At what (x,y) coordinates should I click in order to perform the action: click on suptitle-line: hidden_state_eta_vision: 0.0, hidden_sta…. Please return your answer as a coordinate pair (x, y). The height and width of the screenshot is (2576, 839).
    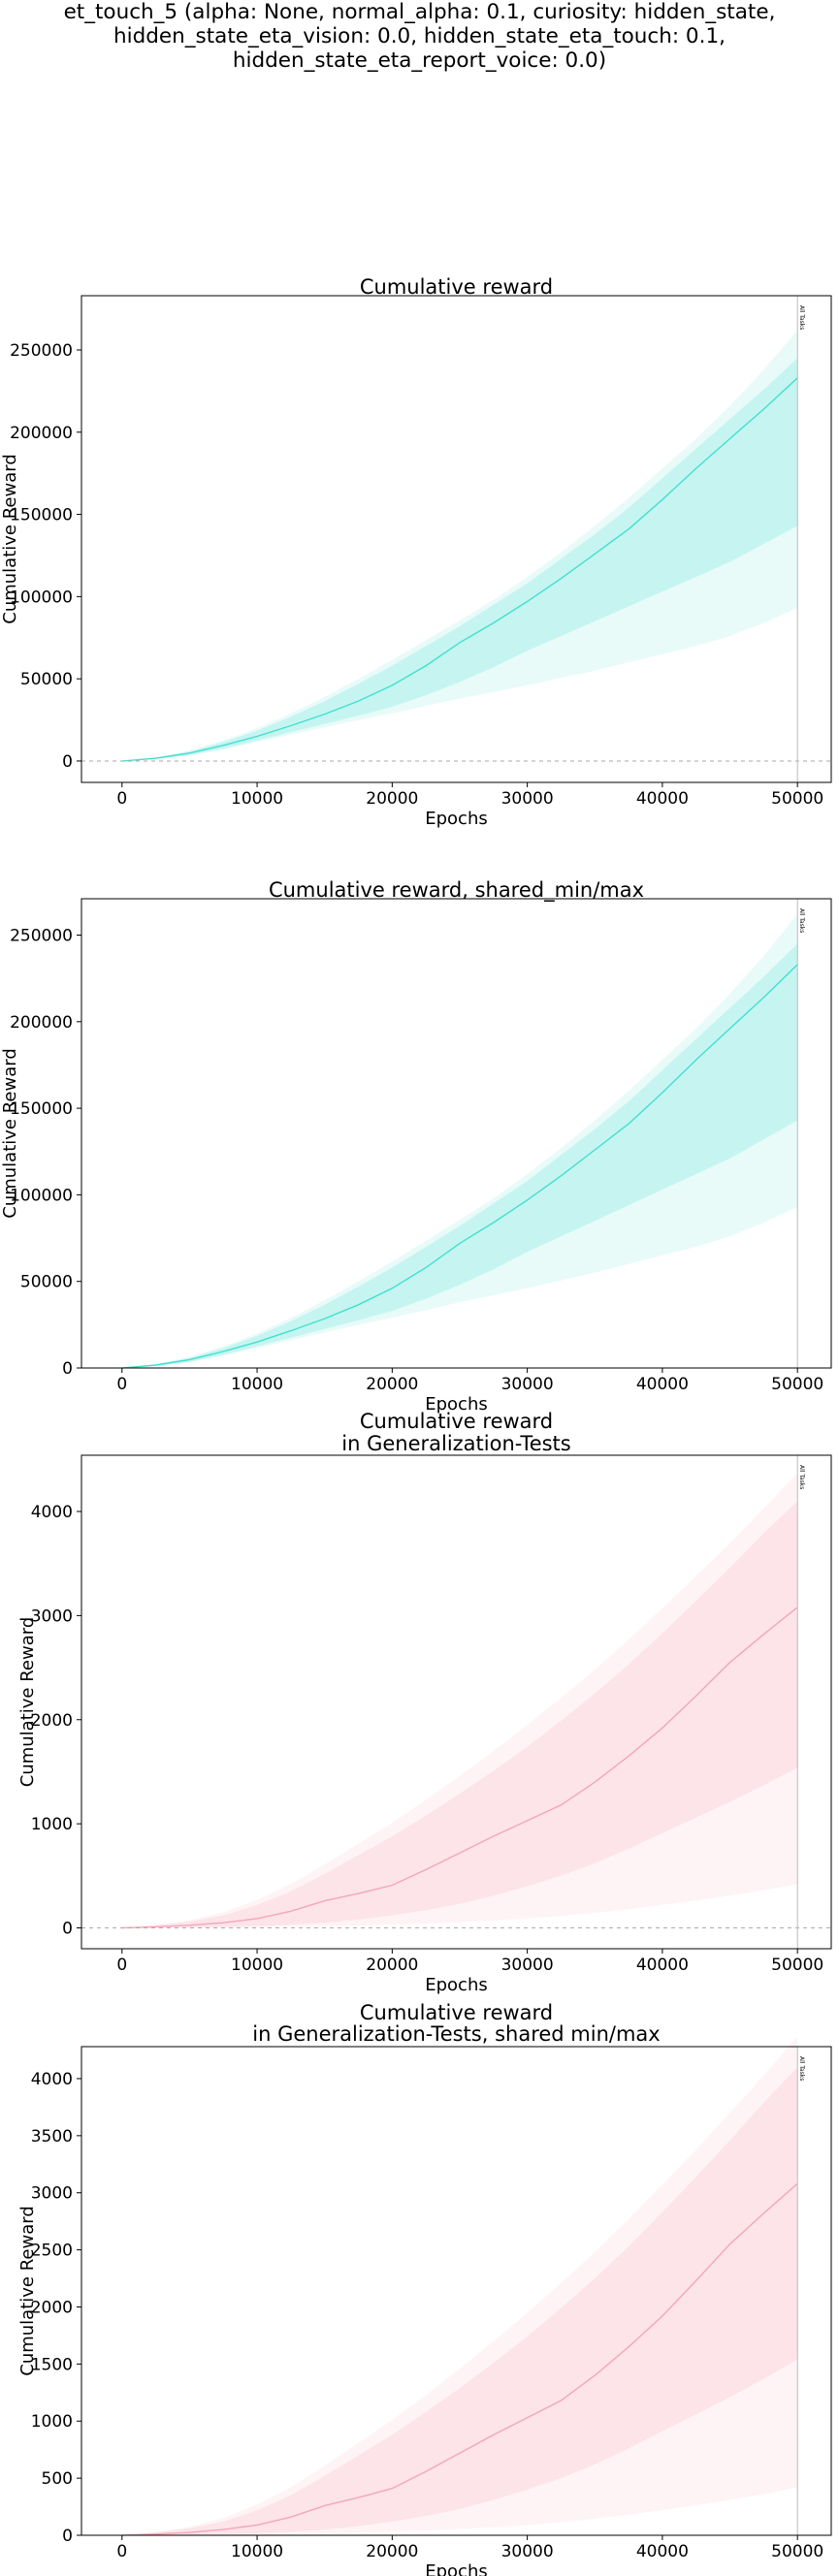
    Looking at the image, I should click on (419, 36).